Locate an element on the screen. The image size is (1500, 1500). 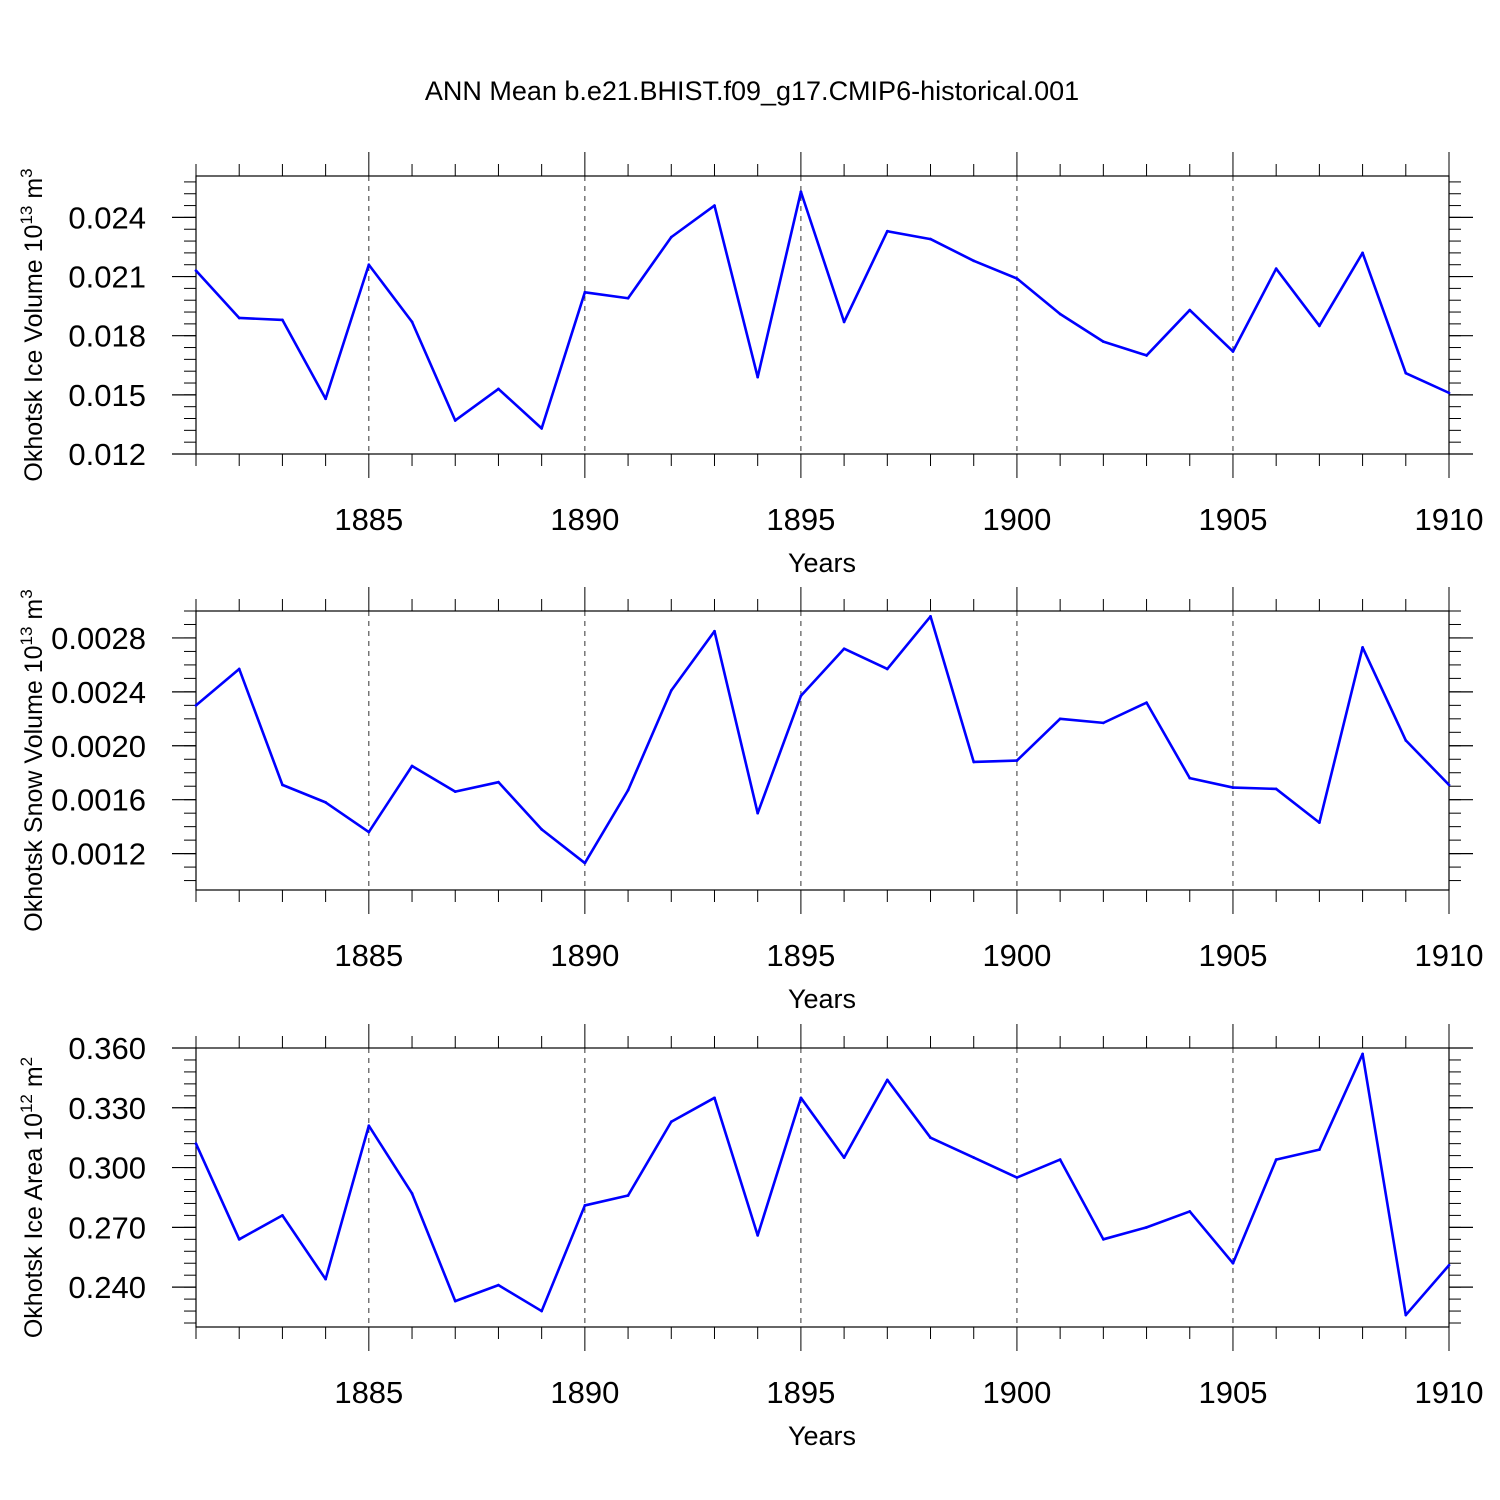
y-tick-label: 0.0024 is located at coordinates (98, 692).